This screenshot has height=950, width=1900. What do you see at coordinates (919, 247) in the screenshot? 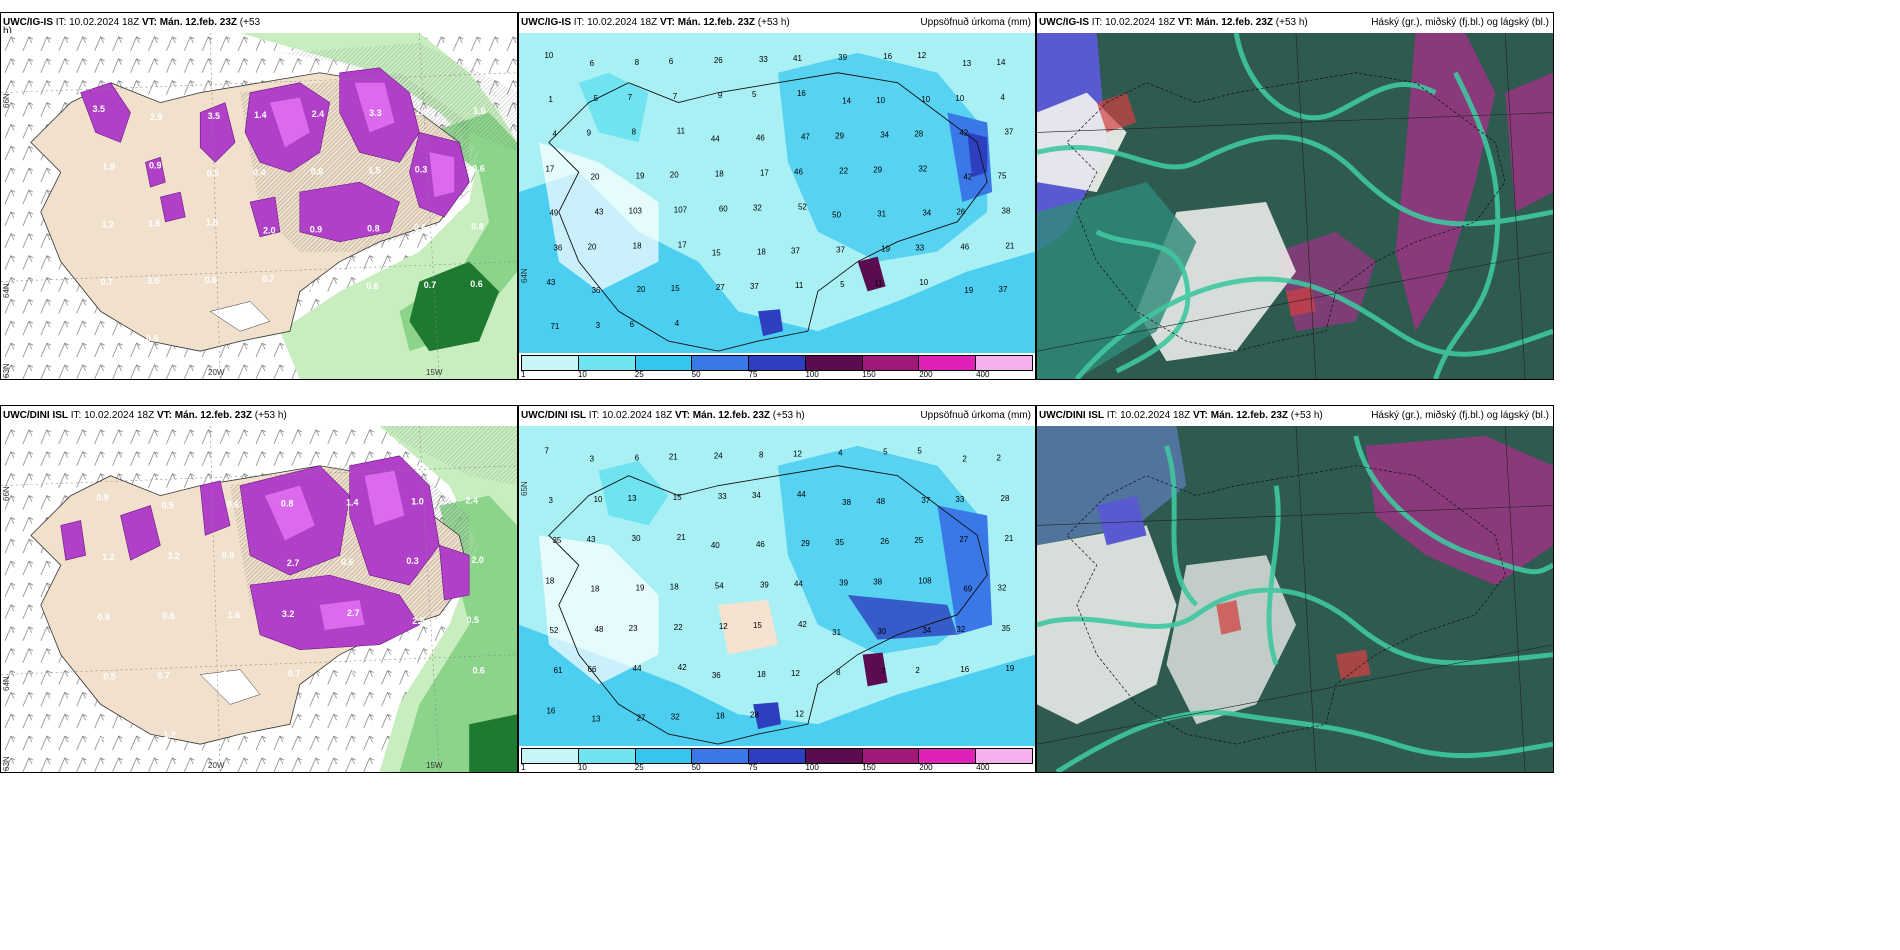
I see `value-label: 33` at bounding box center [919, 247].